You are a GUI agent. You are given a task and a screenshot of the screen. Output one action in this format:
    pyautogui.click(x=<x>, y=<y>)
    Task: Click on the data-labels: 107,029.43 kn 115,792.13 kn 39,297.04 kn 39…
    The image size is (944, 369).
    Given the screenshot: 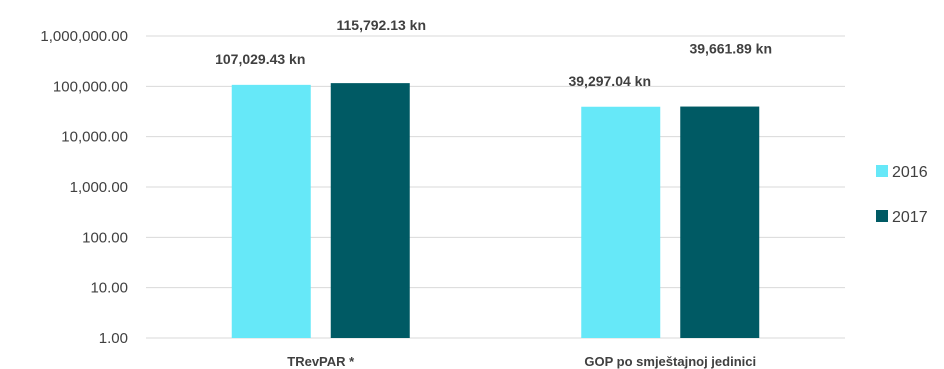 What is the action you would take?
    pyautogui.click(x=493, y=53)
    